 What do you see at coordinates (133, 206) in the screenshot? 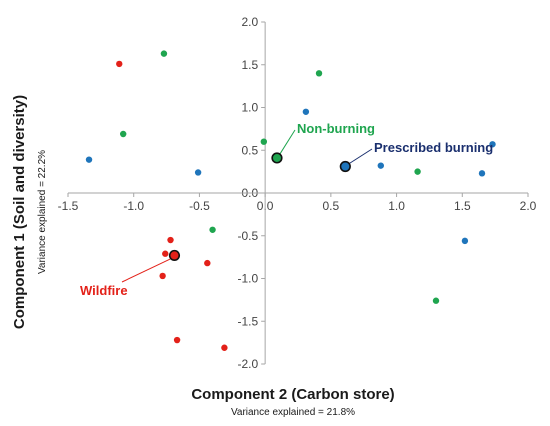
I see `x-tick-label: -1.0` at bounding box center [133, 206].